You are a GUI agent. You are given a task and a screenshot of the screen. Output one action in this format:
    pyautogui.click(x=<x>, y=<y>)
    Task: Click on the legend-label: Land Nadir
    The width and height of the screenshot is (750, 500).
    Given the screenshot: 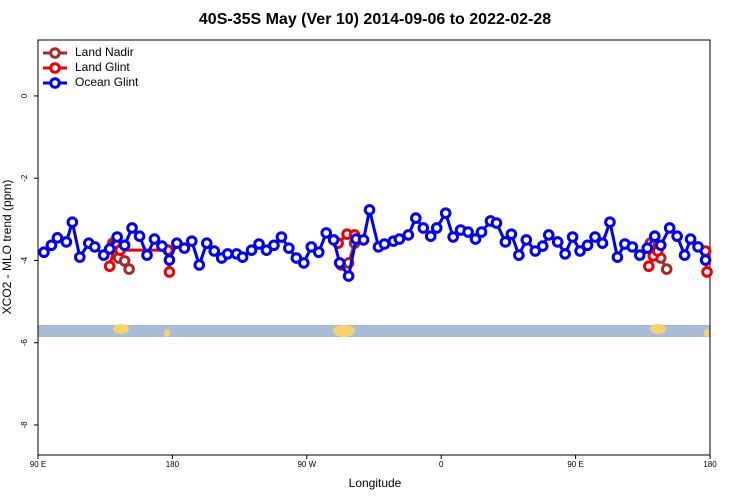 What is the action you would take?
    pyautogui.click(x=104, y=52)
    